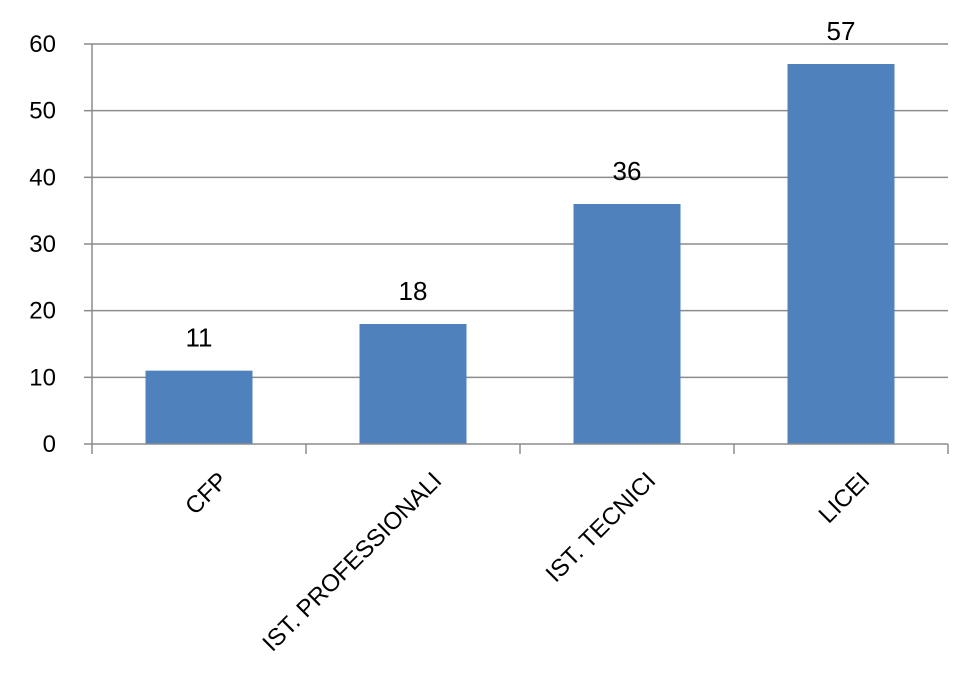 This screenshot has height=686, width=959. I want to click on data-label: 18, so click(413, 291).